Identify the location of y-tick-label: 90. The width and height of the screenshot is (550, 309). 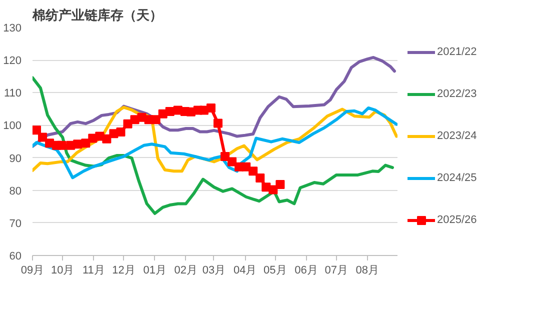
(15, 158).